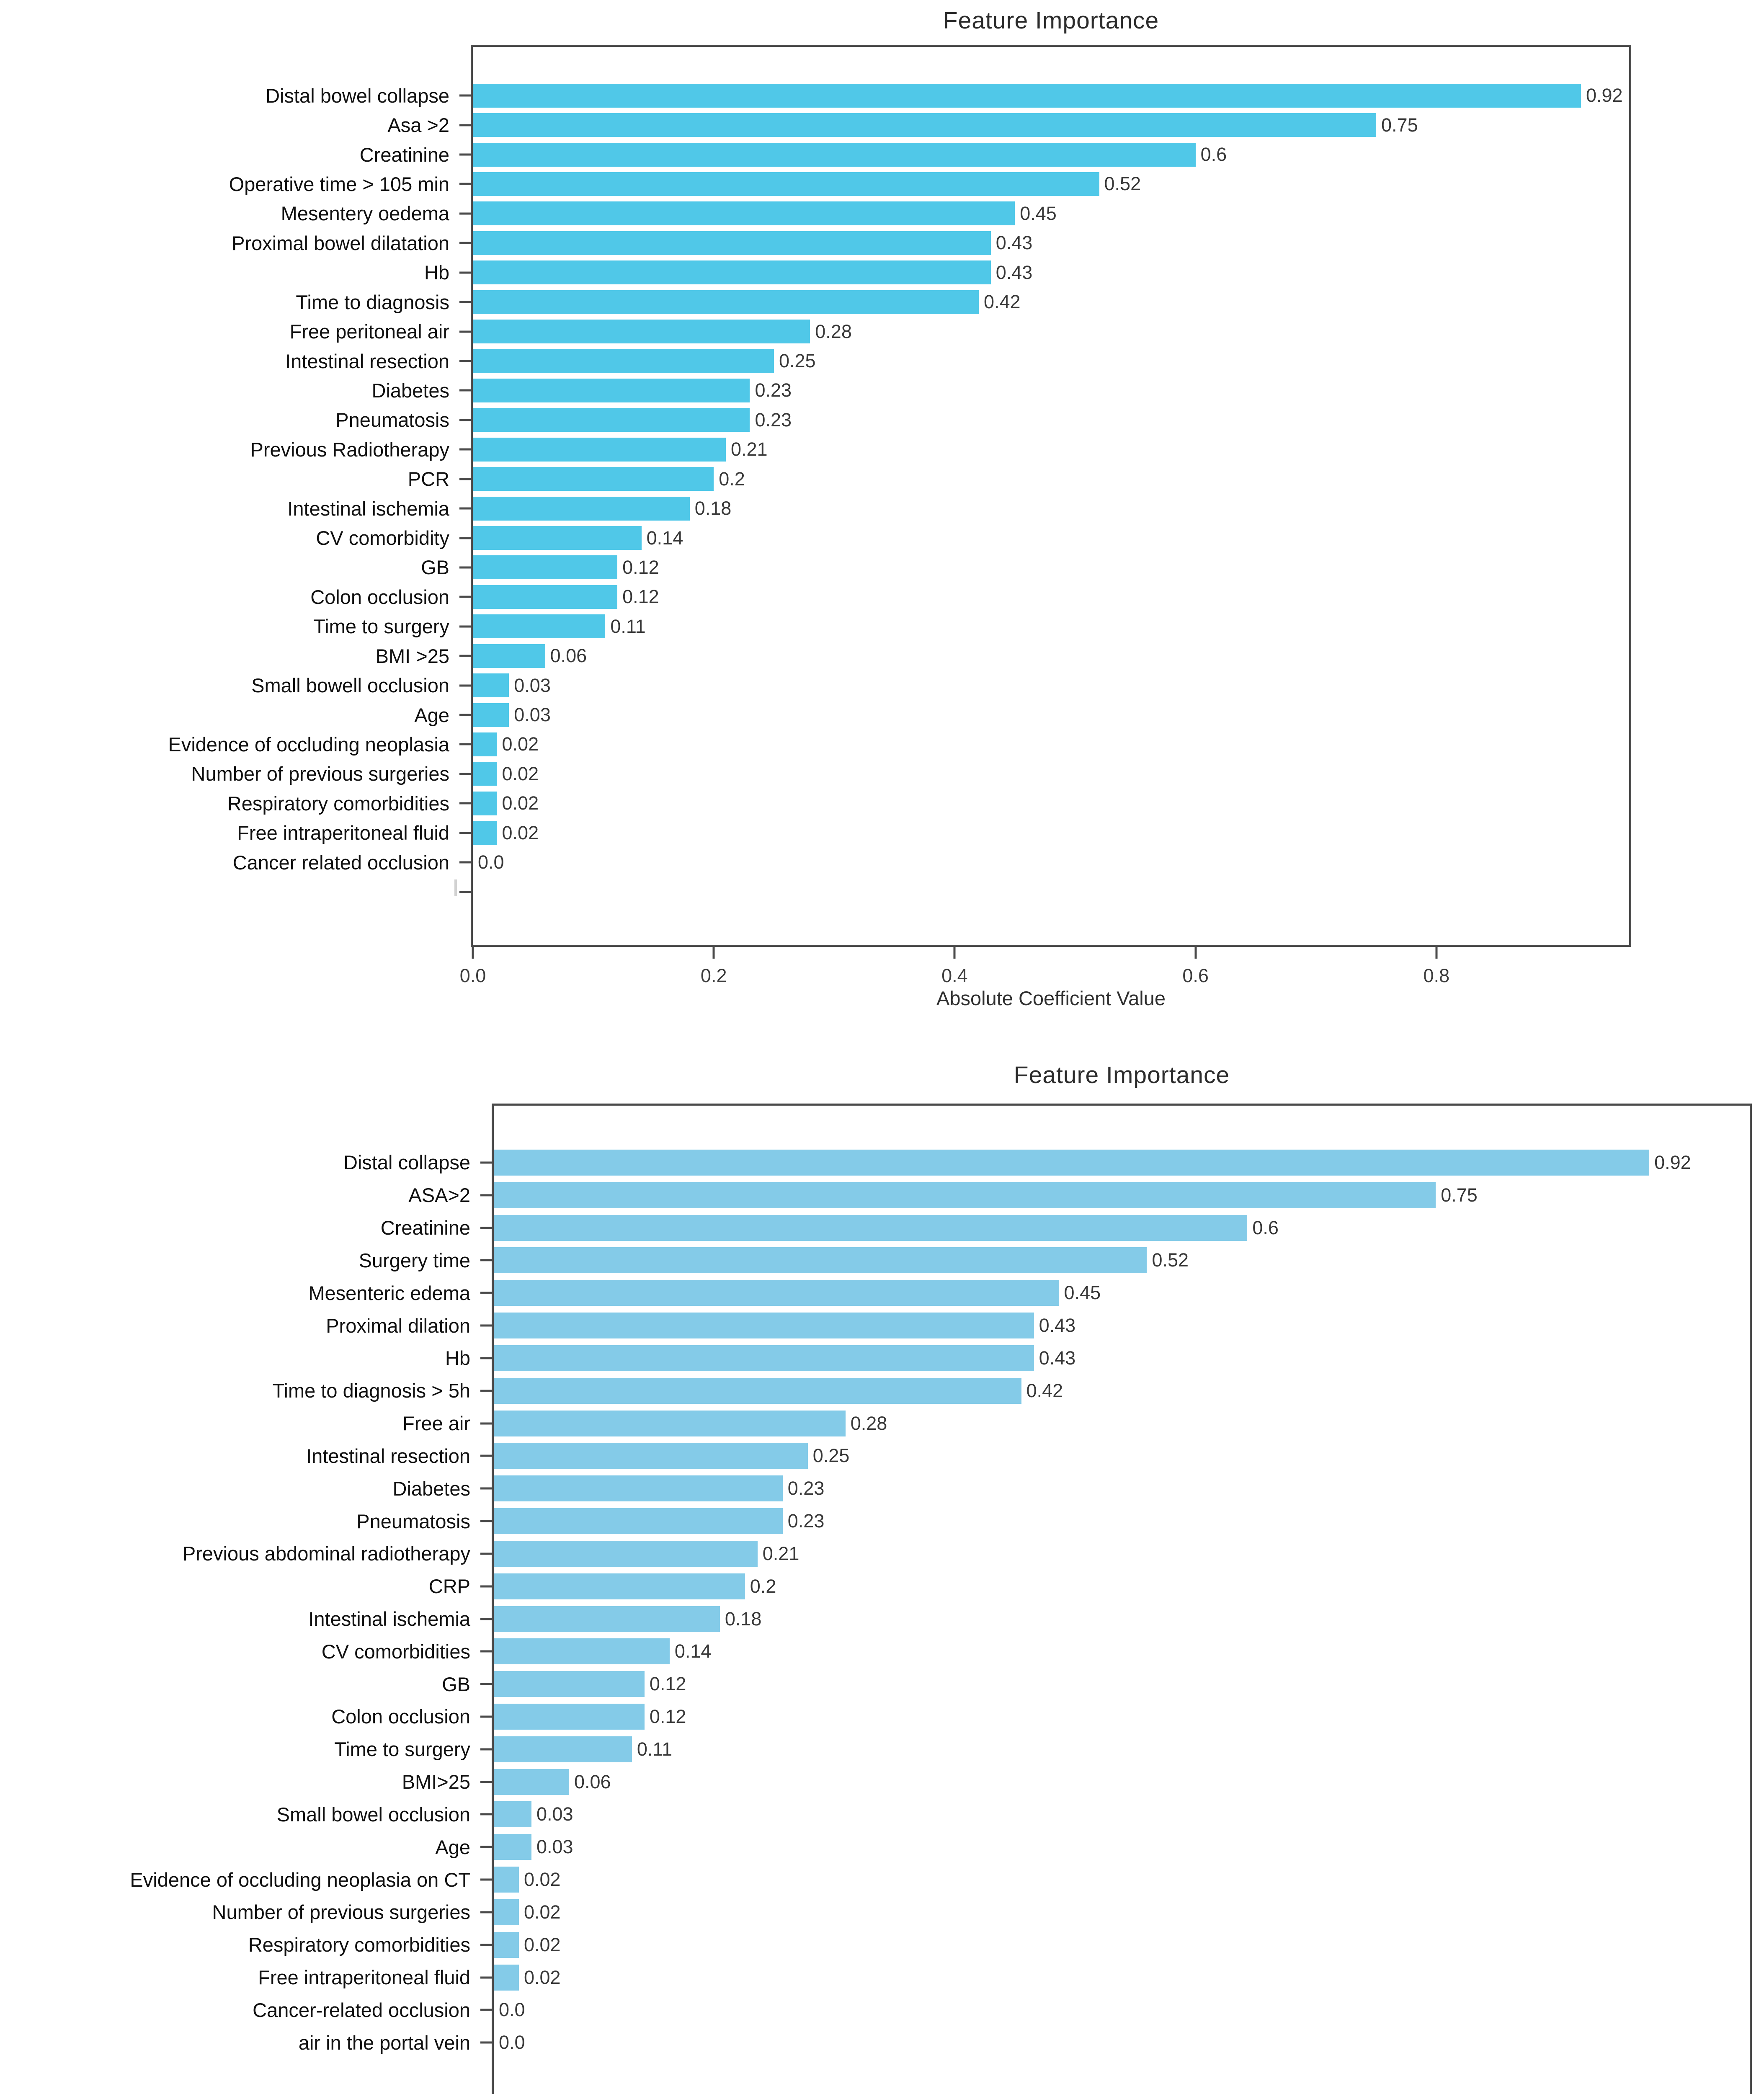  I want to click on bar-row: Free intraperitoneal fluid 0.02, so click(1004, 1977).